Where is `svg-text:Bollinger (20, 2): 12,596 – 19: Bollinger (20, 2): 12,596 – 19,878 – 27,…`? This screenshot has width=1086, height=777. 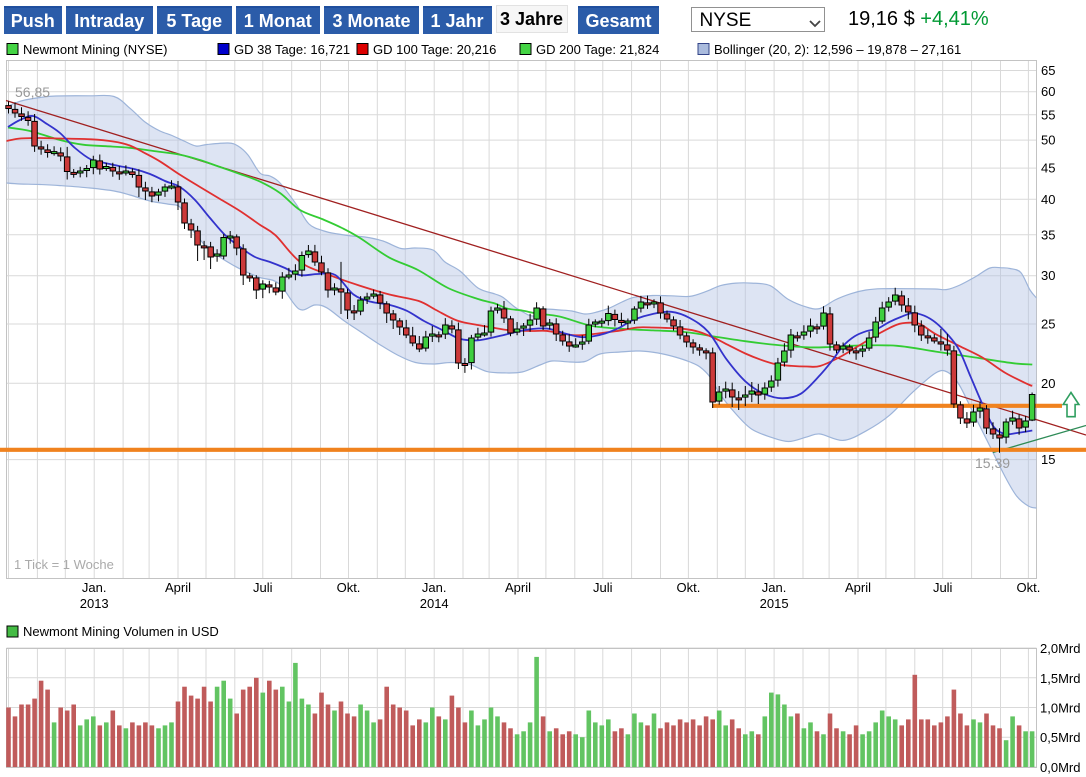
svg-text:Bollinger (20, 2): 12,596 – 19: Bollinger (20, 2): 12,596 – 19,878 – 27,… is located at coordinates (837, 49).